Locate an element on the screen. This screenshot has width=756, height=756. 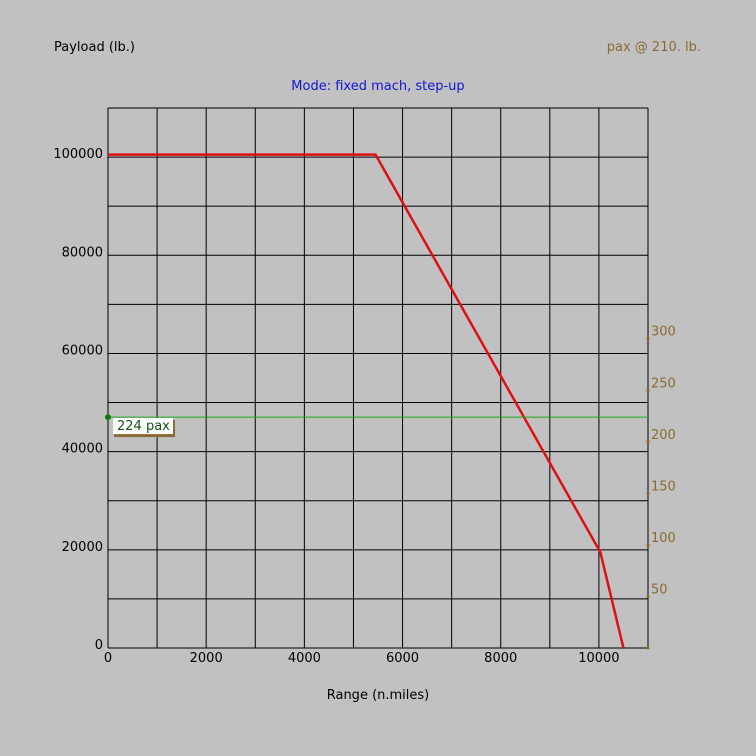
pax-axis: 50 100 150 200 250 300 is located at coordinates (661, 487).